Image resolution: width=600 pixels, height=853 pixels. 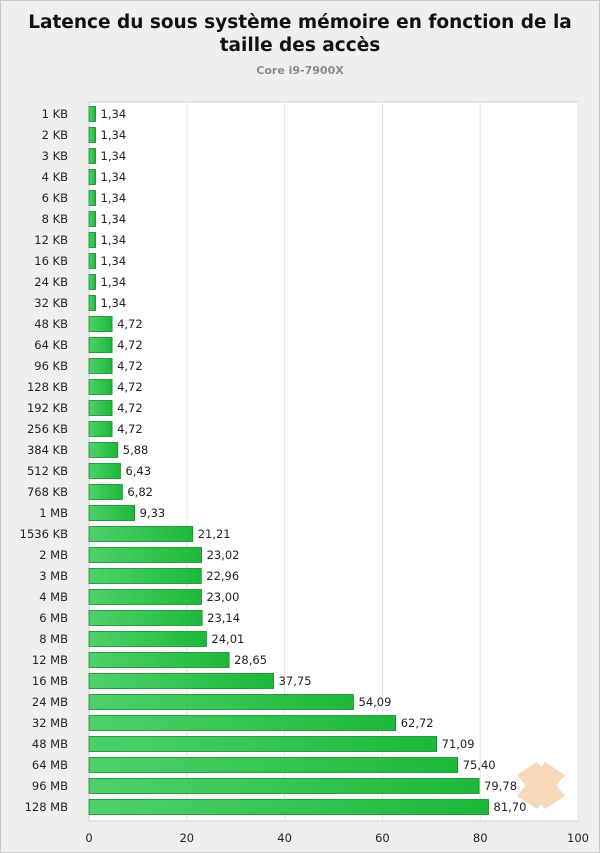 What do you see at coordinates (51, 240) in the screenshot?
I see `category-label: 12 KB` at bounding box center [51, 240].